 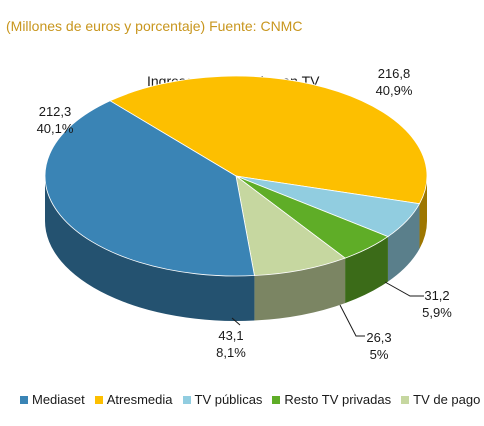 What do you see at coordinates (139, 399) in the screenshot?
I see `legend-label-atresmedia: Atresmedia` at bounding box center [139, 399].